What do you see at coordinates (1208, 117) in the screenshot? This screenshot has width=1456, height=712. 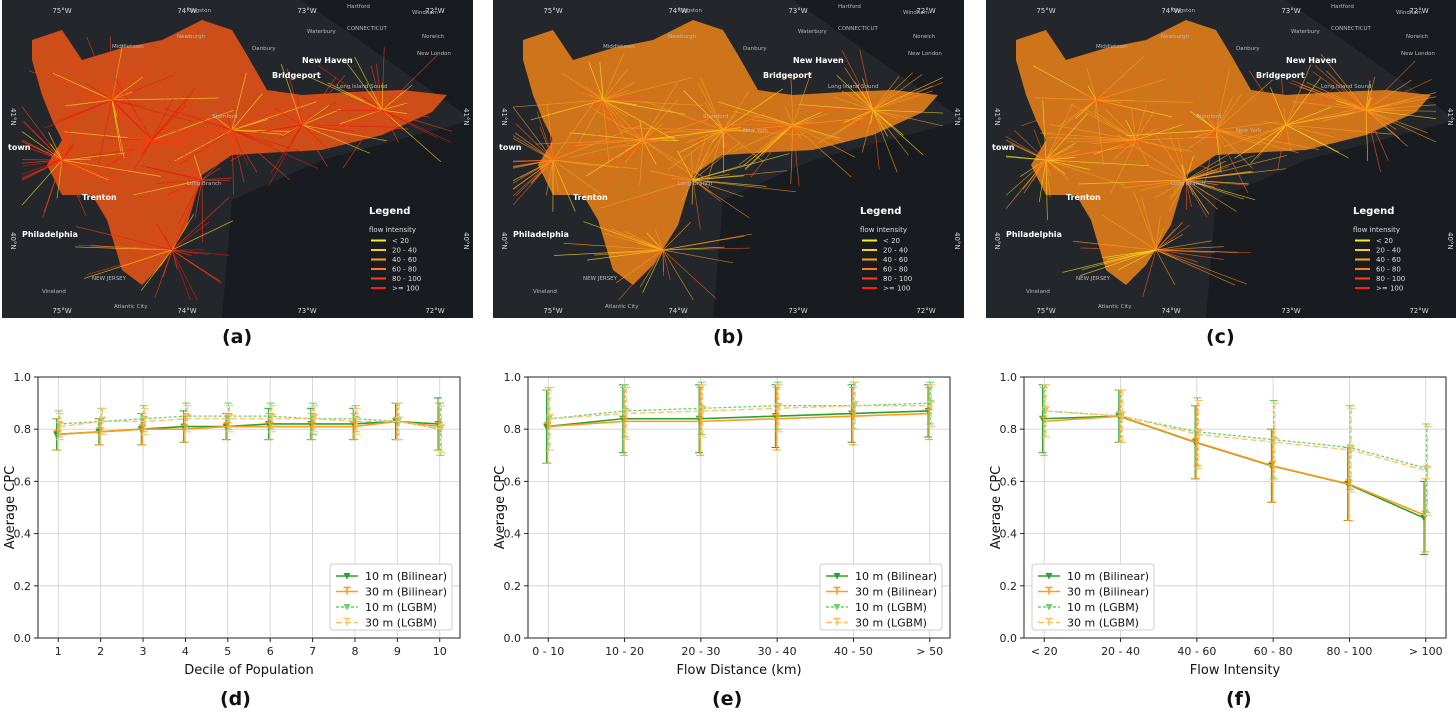 I see `map-place-label: Stamford` at bounding box center [1208, 117].